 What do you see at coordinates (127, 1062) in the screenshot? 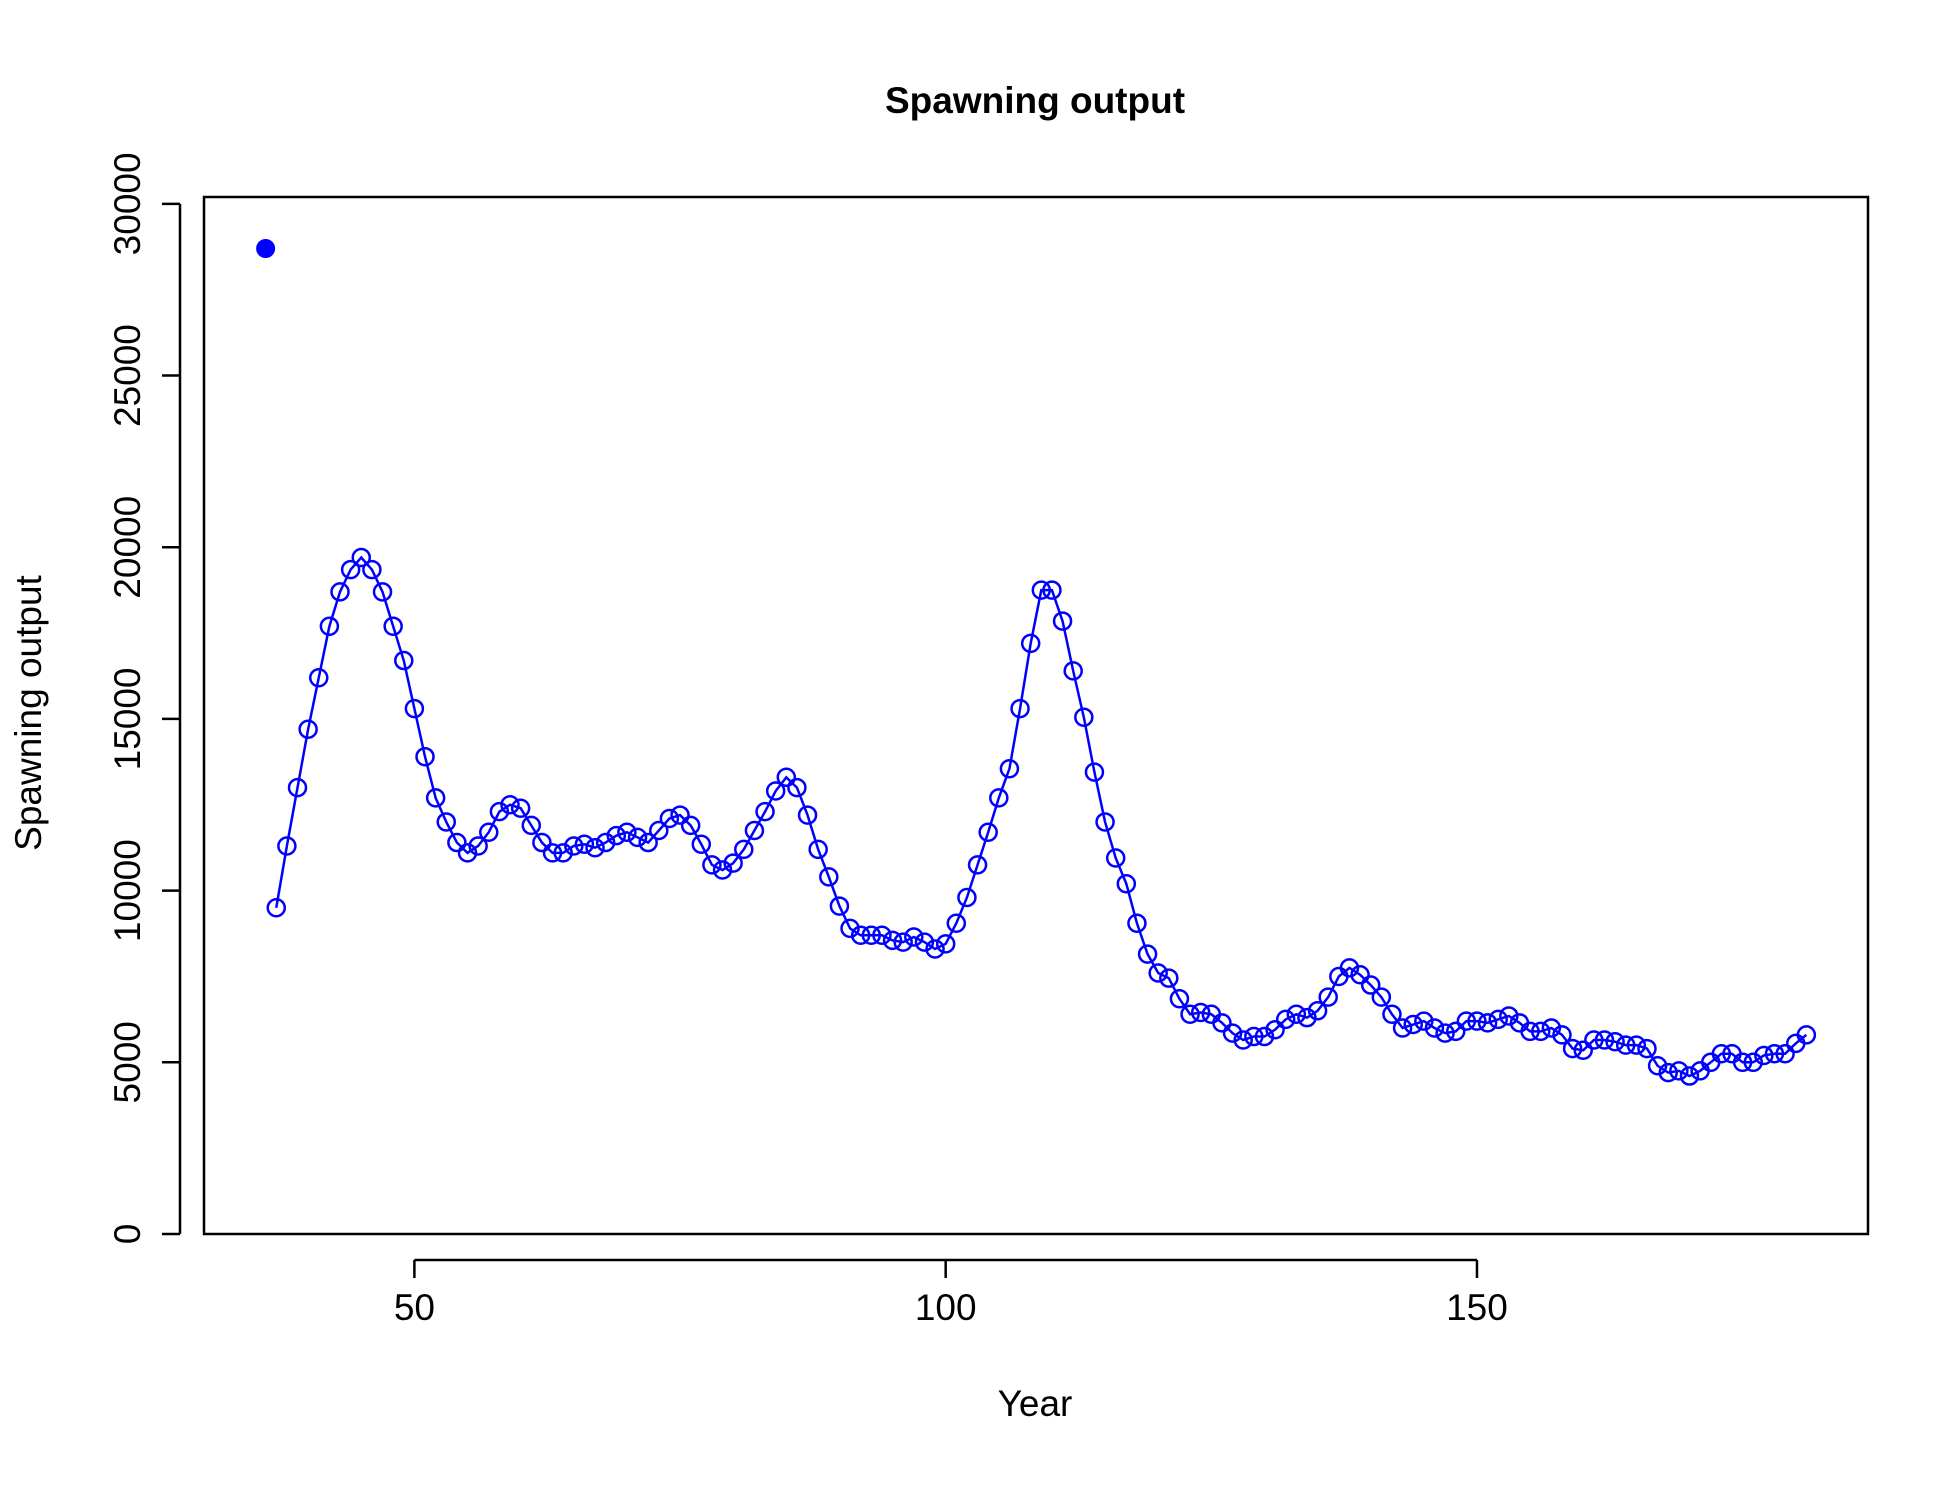
I see `y-tick-label: 5000` at bounding box center [127, 1062].